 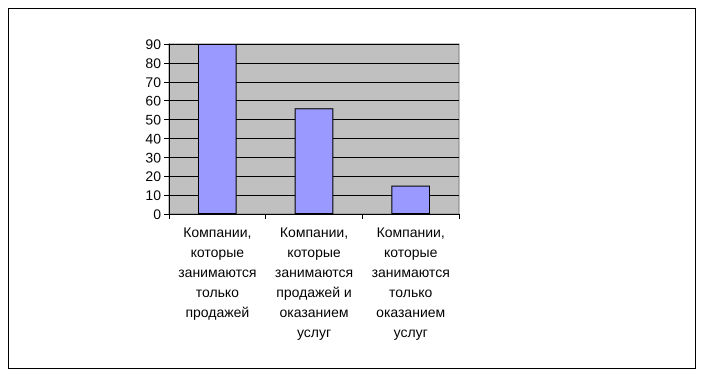 I want to click on y-tick-label: 40, so click(x=153, y=138).